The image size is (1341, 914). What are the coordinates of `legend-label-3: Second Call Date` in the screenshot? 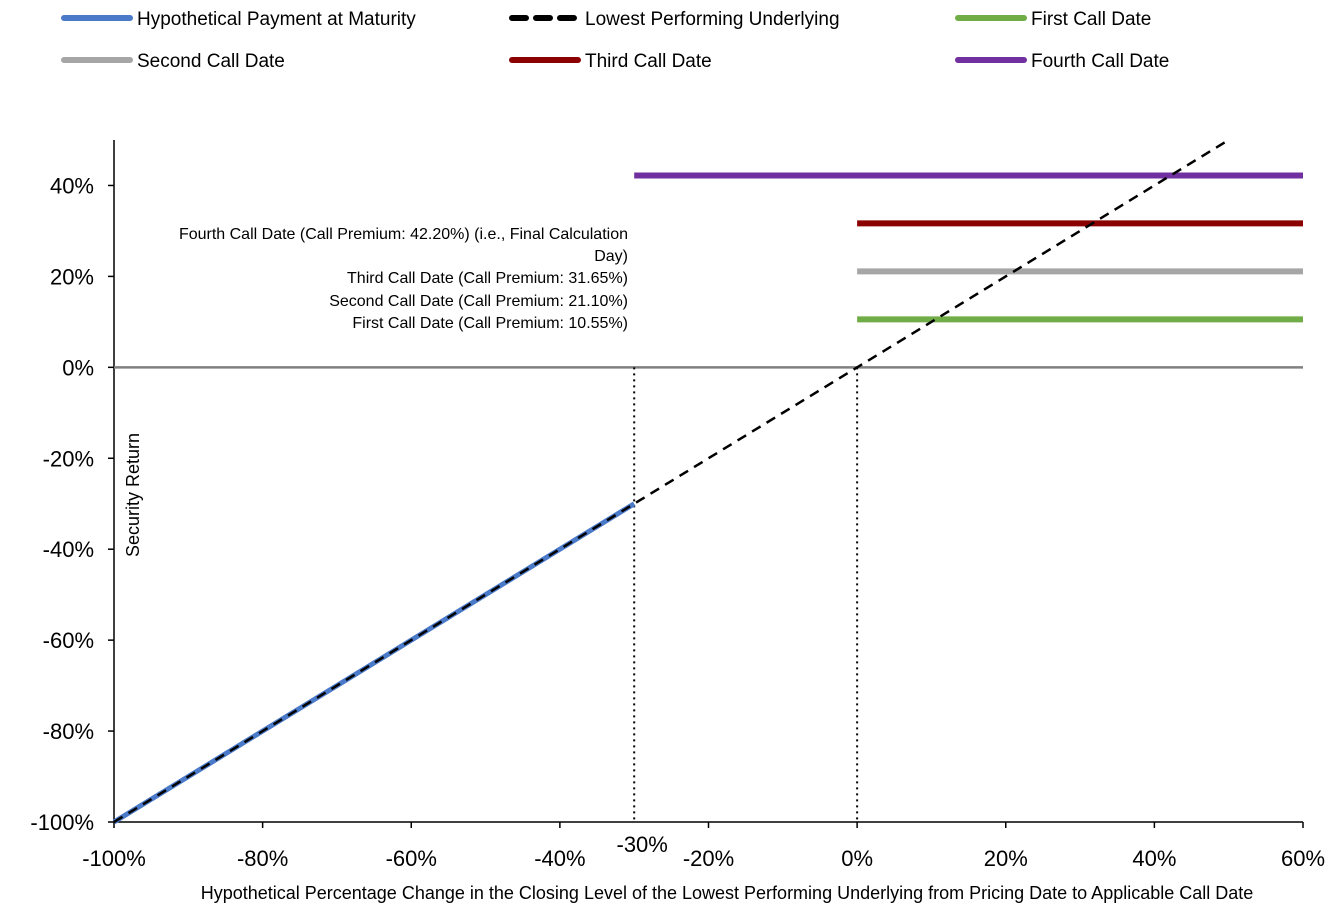 It's located at (211, 61).